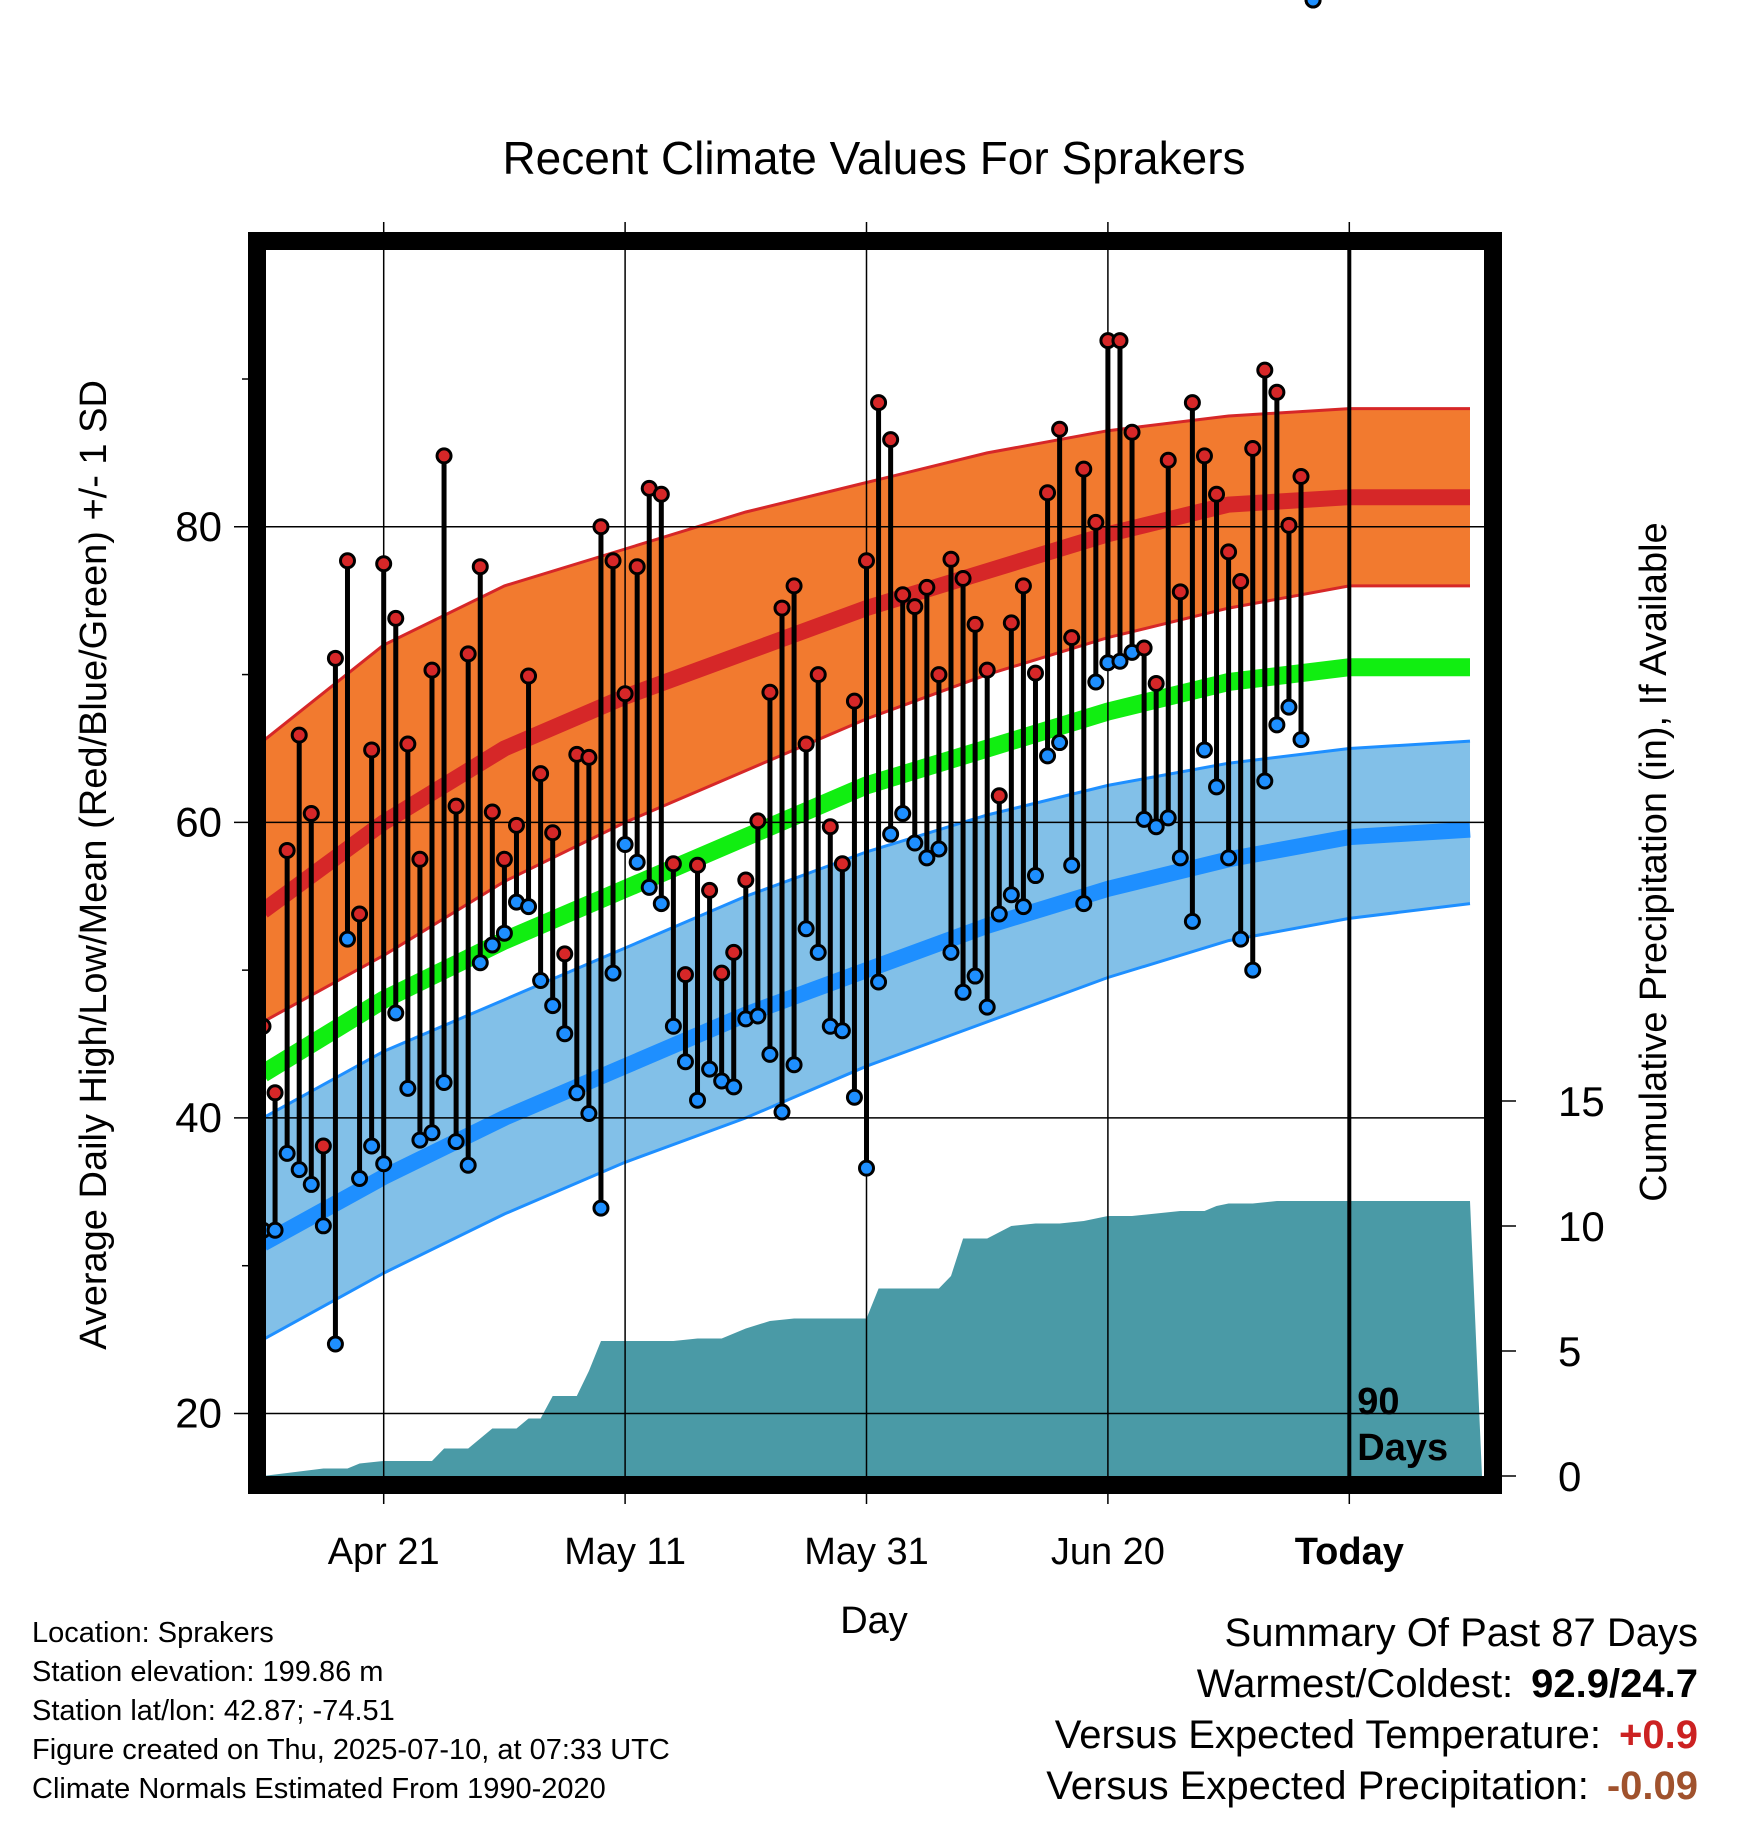 The width and height of the screenshot is (1748, 1828). I want to click on temp-anomaly-label: Versus Expected Temperature:, so click(1328, 1735).